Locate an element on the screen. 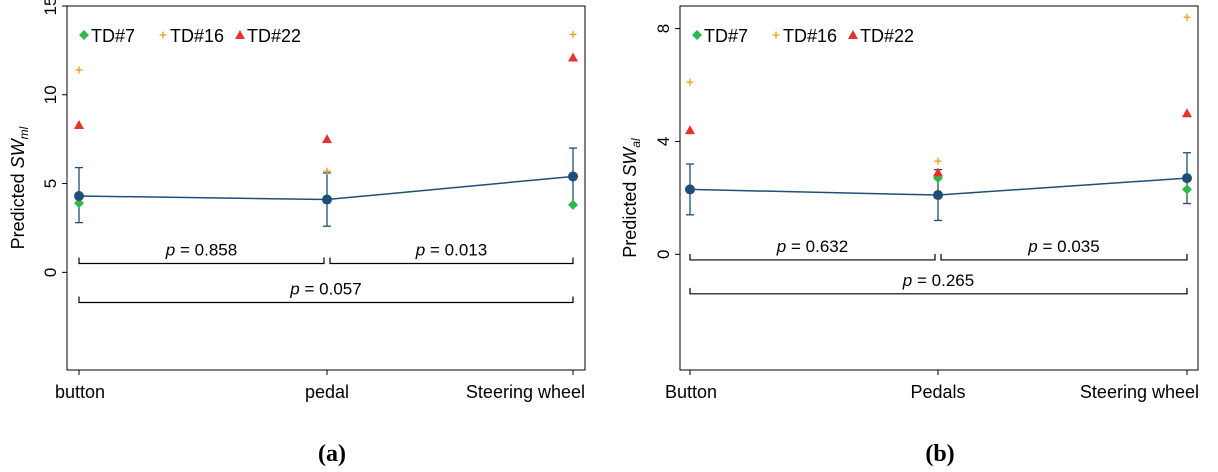 Image resolution: width=1218 pixels, height=472 pixels. p-value-label: p = 0.632 is located at coordinates (812, 246).